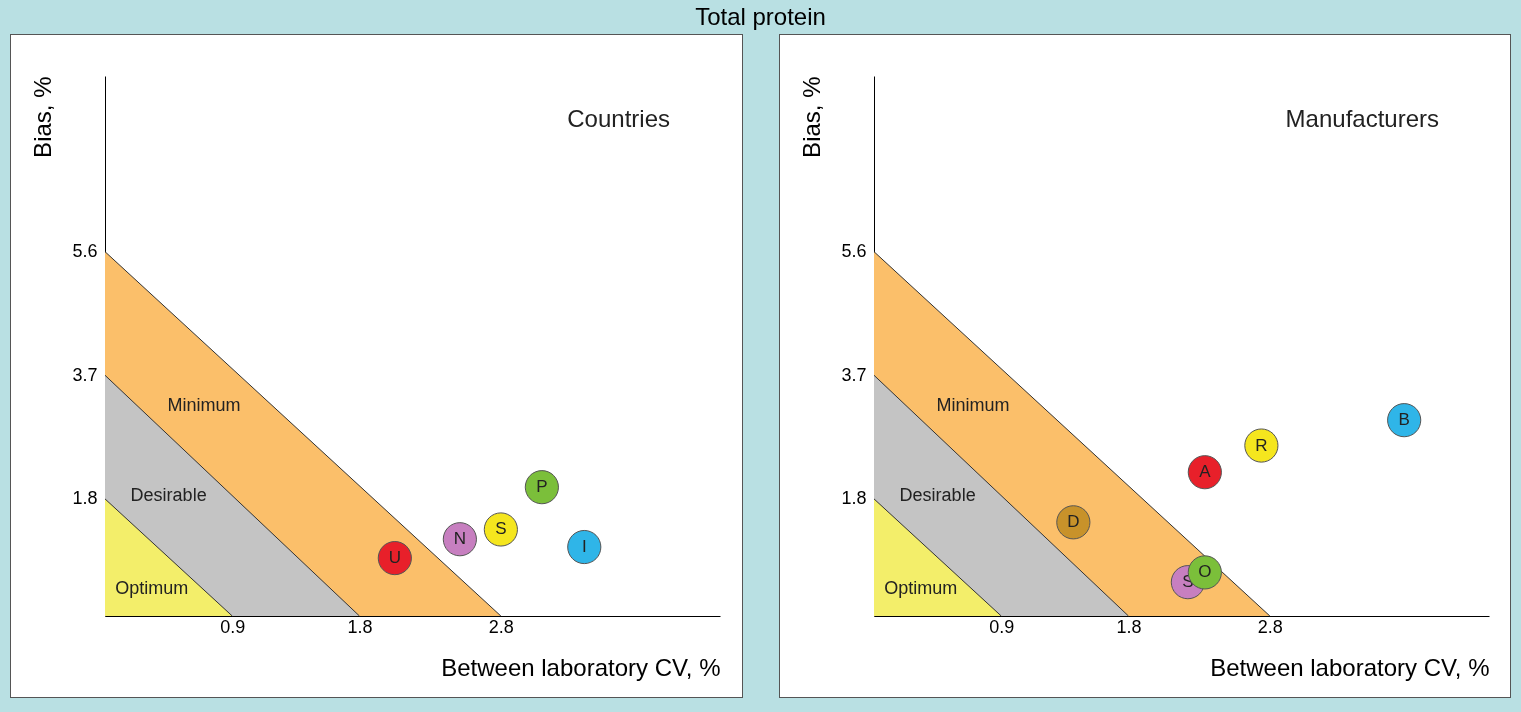 The image size is (1521, 712). I want to click on series-label: B, so click(1404, 420).